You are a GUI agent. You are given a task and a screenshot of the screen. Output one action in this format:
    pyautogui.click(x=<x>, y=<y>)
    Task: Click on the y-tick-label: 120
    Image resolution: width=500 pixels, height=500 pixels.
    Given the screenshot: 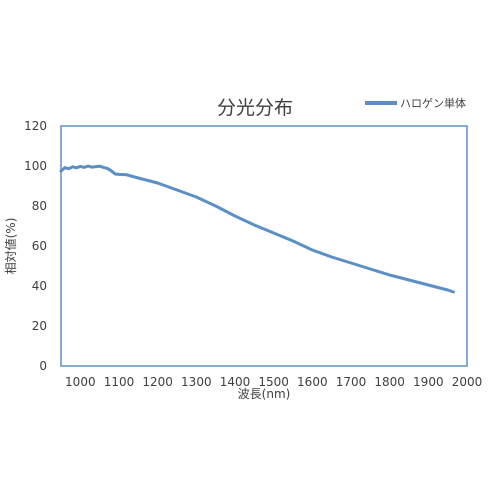 What is the action you would take?
    pyautogui.click(x=35, y=126)
    